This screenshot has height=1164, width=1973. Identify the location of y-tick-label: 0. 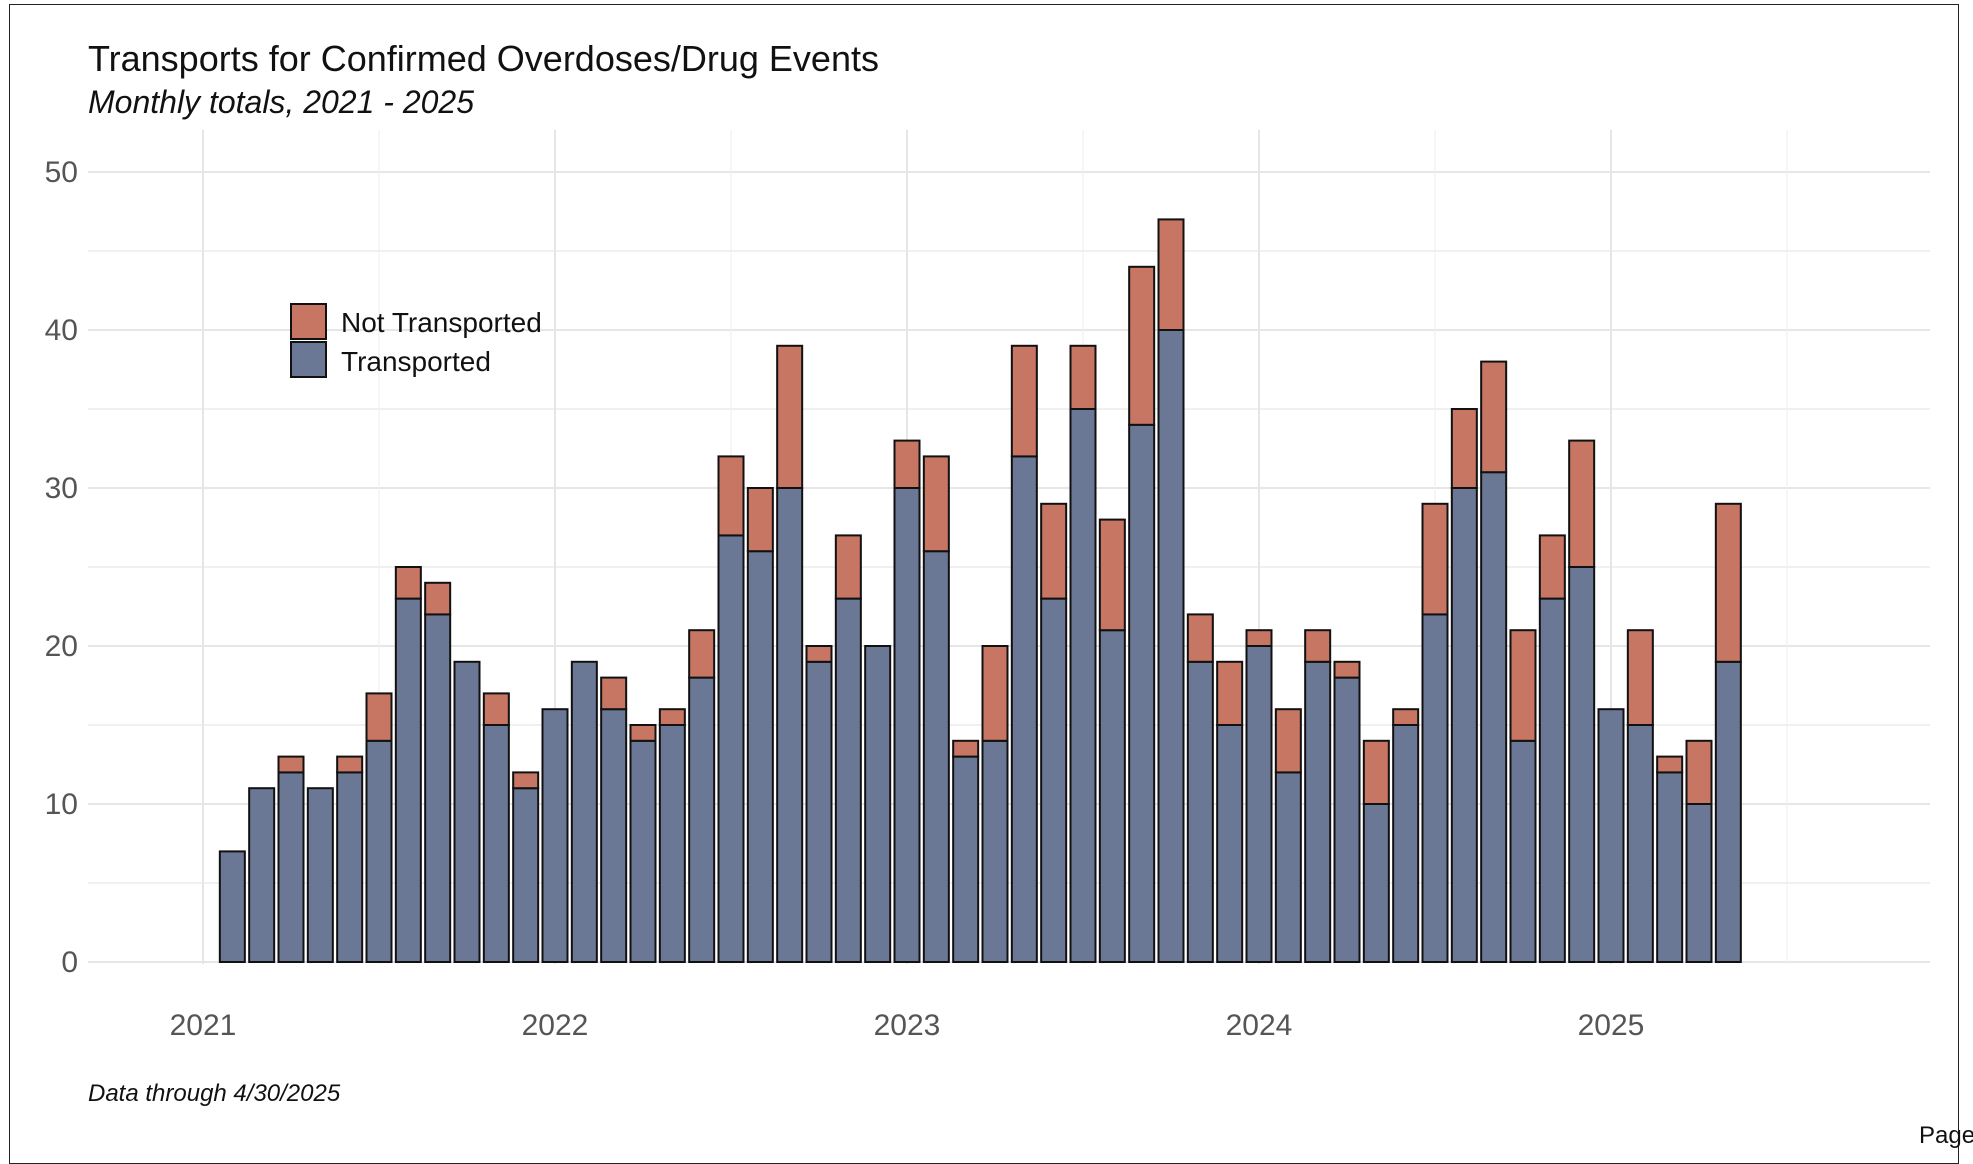
(69, 962).